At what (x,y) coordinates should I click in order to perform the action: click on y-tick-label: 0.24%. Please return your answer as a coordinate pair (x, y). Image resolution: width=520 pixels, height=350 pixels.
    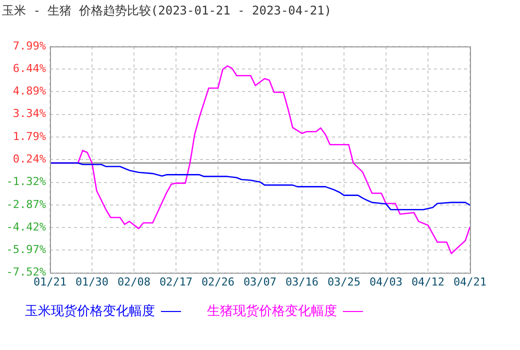
    Looking at the image, I should click on (29, 159).